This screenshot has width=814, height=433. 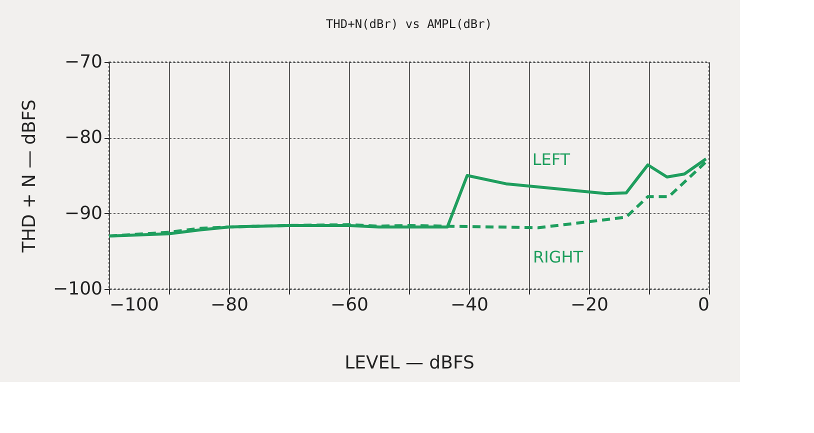 I want to click on y-tick-label: −100, so click(x=77, y=289).